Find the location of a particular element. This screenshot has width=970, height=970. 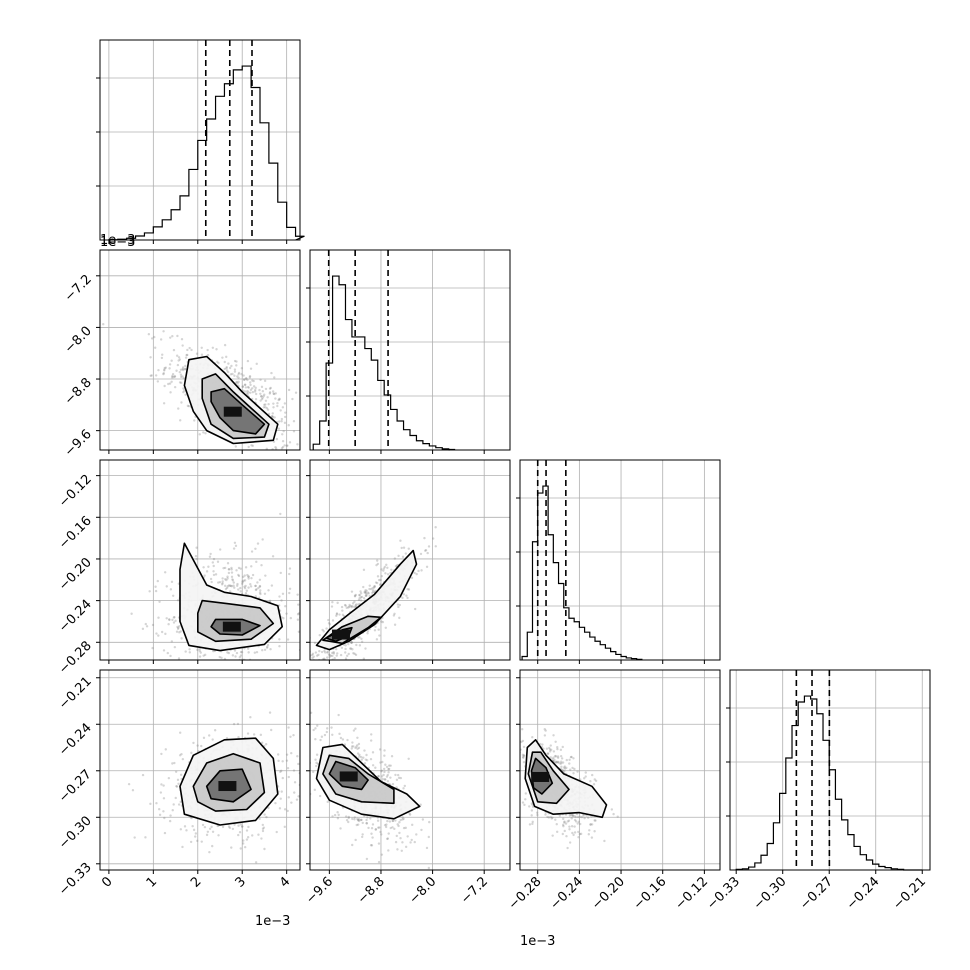

density-layer is located at coordinates (373, 597).